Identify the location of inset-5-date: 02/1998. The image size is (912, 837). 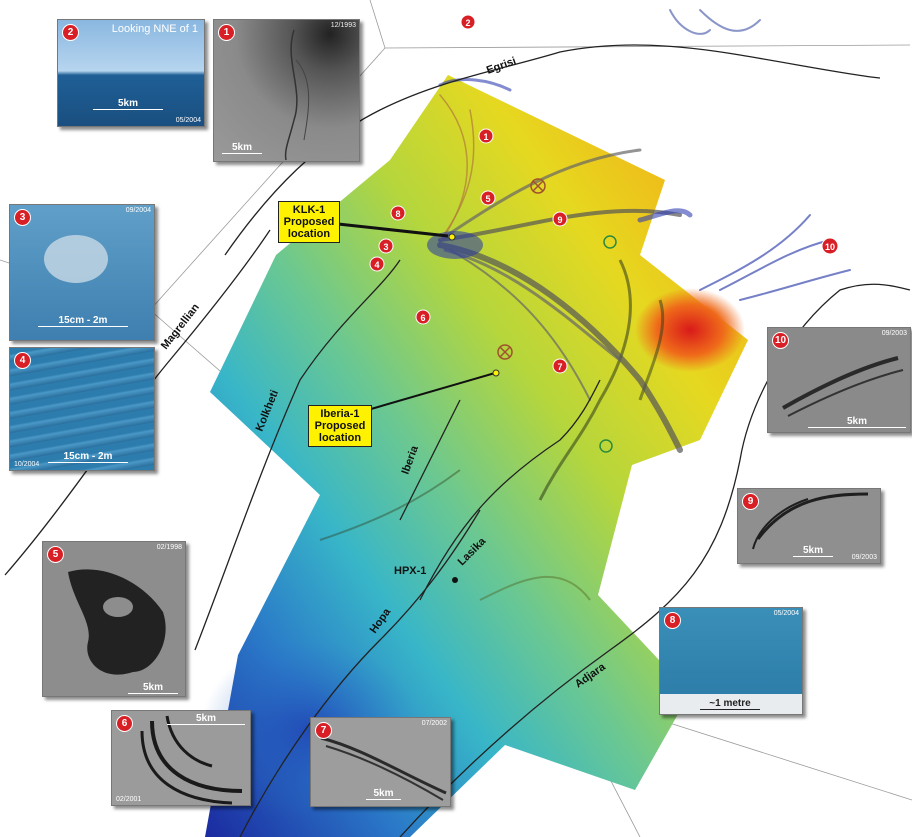
(169, 547).